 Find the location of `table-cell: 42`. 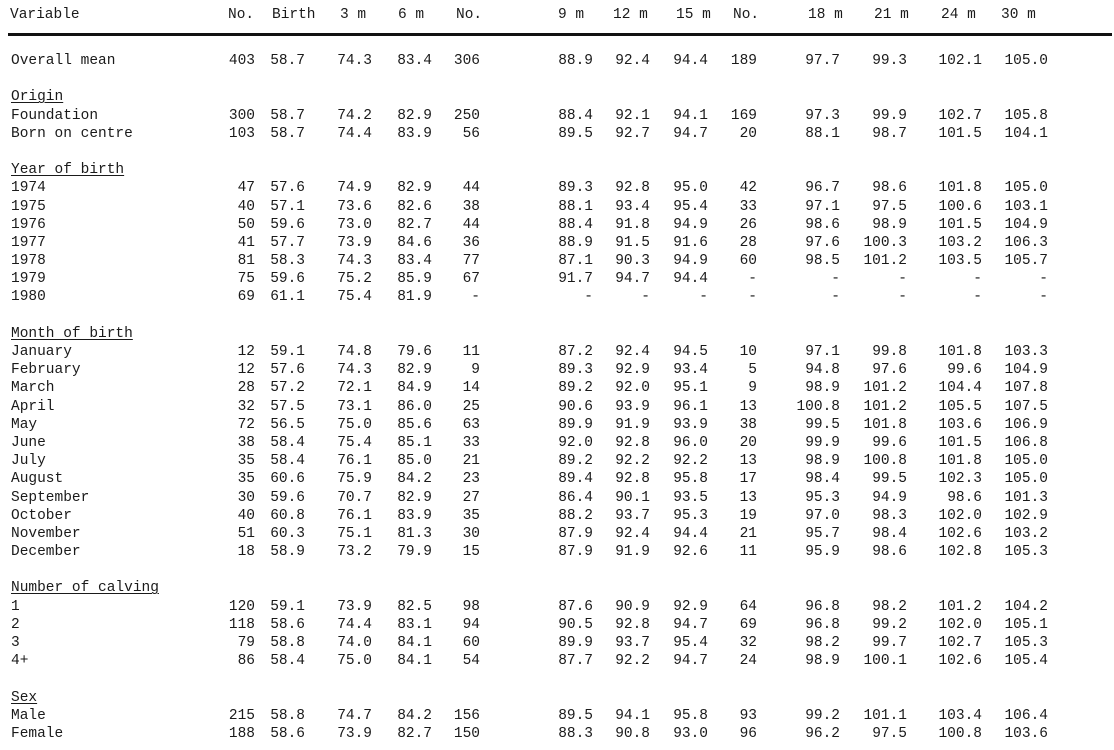

table-cell: 42 is located at coordinates (748, 188).